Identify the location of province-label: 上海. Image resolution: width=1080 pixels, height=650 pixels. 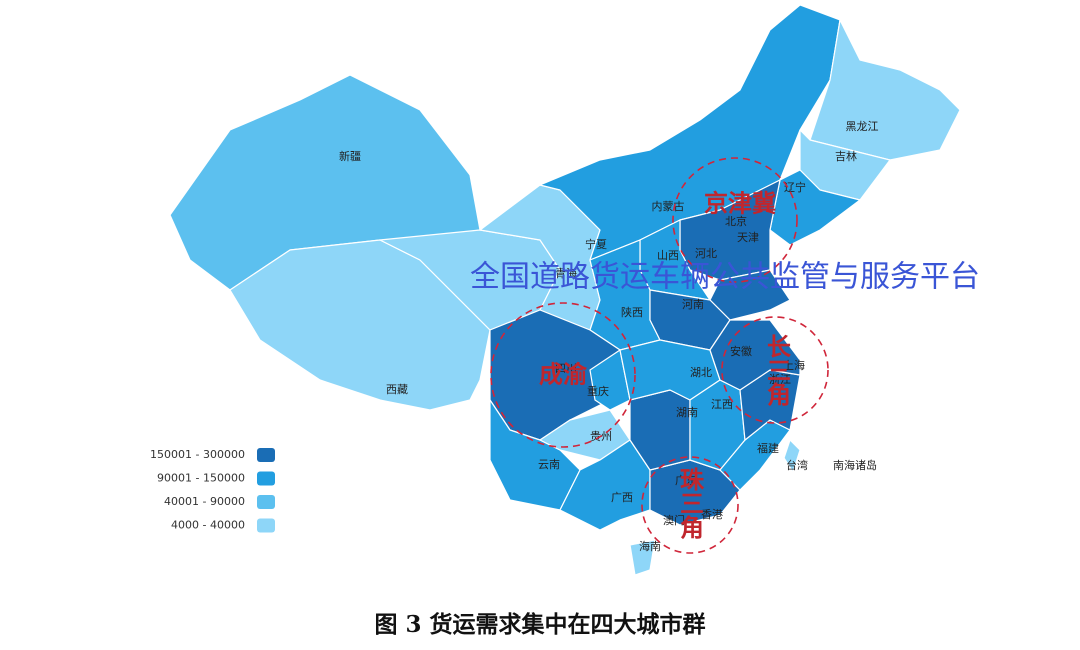
(794, 365).